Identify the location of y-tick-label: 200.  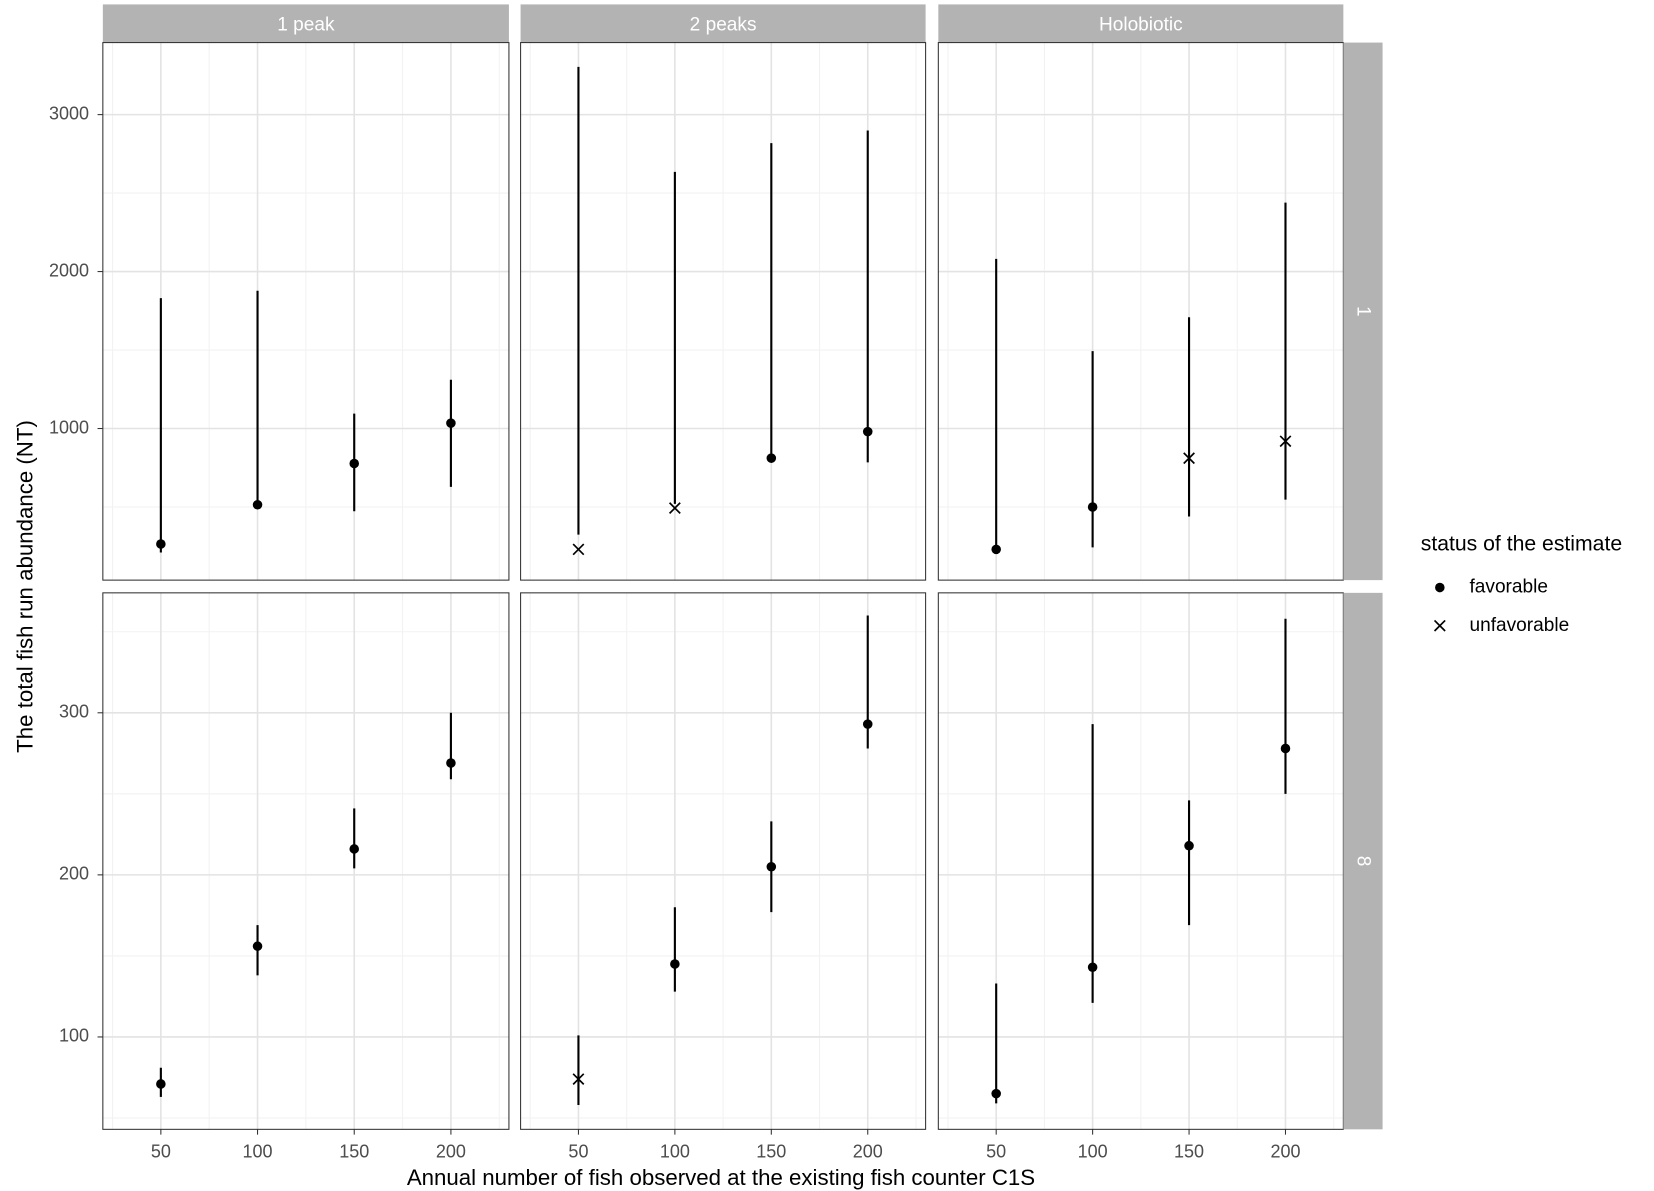
(74, 874).